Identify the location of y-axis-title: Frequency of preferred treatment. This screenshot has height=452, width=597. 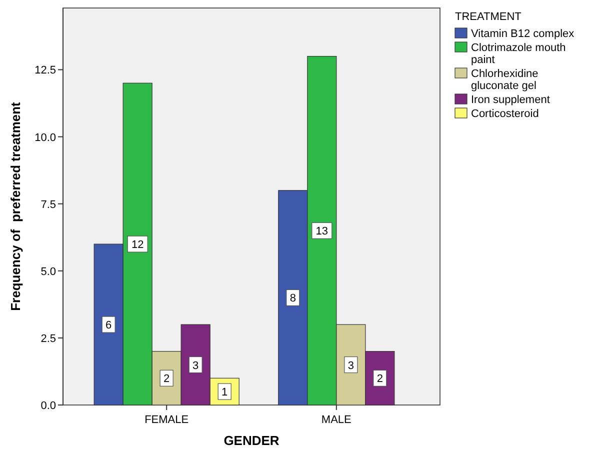
(15, 206).